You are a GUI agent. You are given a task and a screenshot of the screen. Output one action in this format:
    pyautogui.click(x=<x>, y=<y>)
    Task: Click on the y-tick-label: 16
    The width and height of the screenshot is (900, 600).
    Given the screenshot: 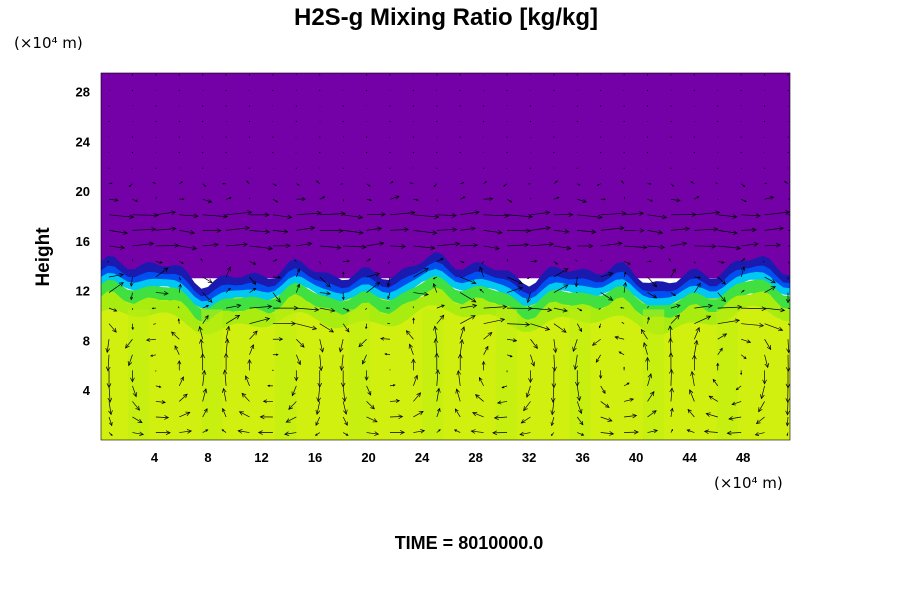 What is the action you would take?
    pyautogui.click(x=83, y=241)
    